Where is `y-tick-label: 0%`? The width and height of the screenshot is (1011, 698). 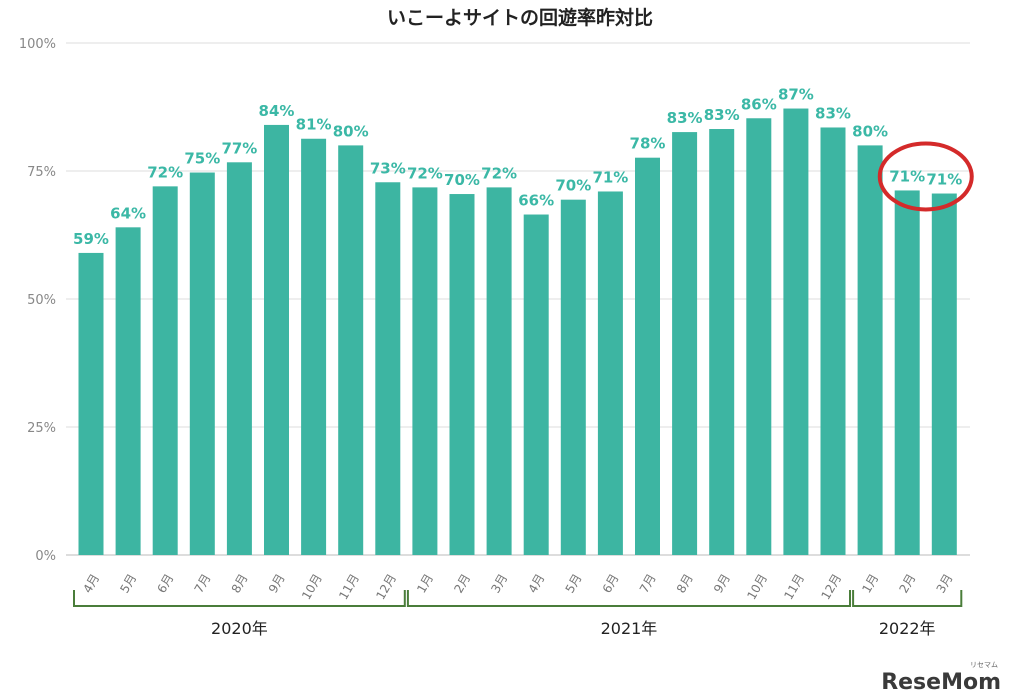 y-tick-label: 0% is located at coordinates (45, 556).